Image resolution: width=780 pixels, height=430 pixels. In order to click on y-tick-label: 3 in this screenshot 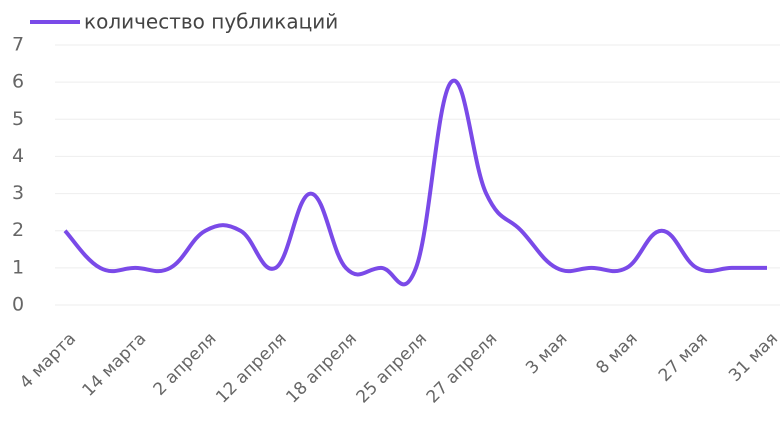, I will do `click(18, 193)`.